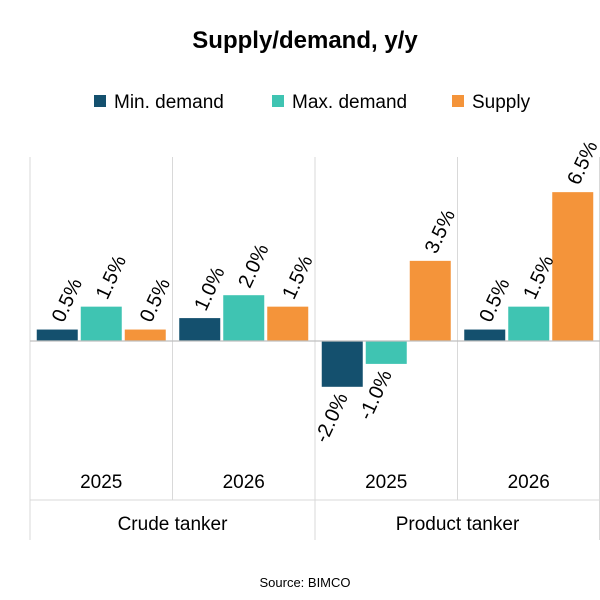 Image resolution: width=600 pixels, height=600 pixels. What do you see at coordinates (529, 482) in the screenshot?
I see `tick-label-4: 2026` at bounding box center [529, 482].